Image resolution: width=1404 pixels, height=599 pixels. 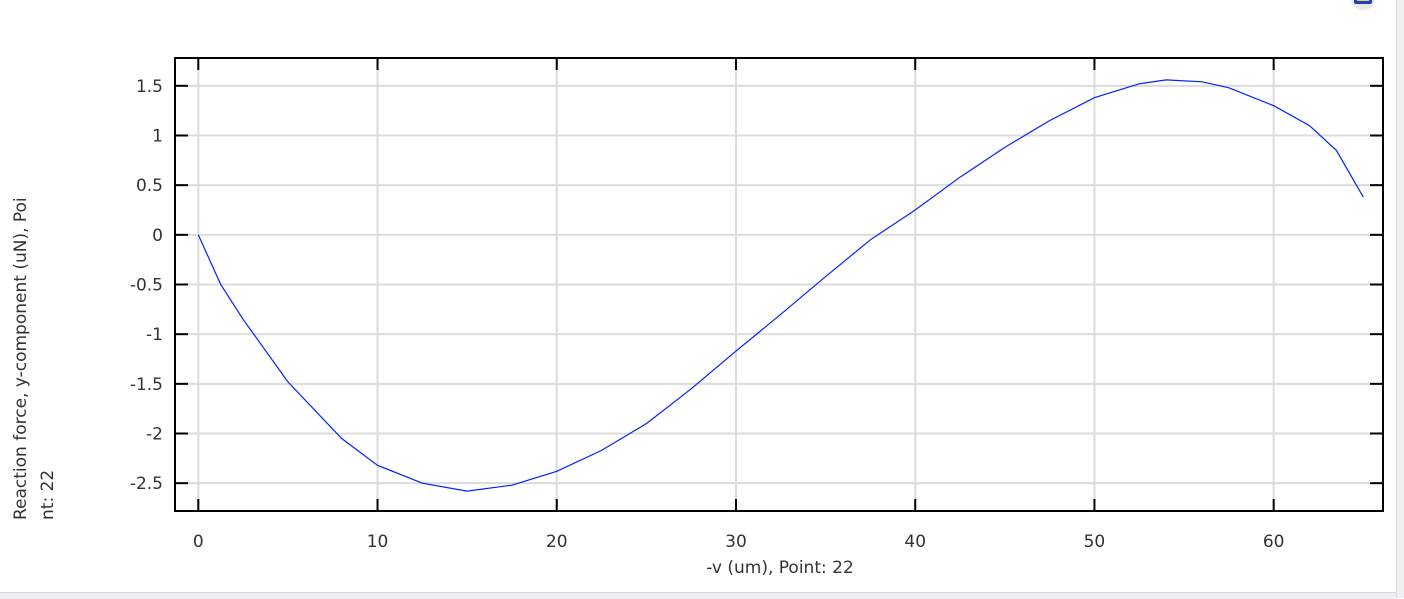 What do you see at coordinates (154, 435) in the screenshot?
I see `y-tick-label: -2` at bounding box center [154, 435].